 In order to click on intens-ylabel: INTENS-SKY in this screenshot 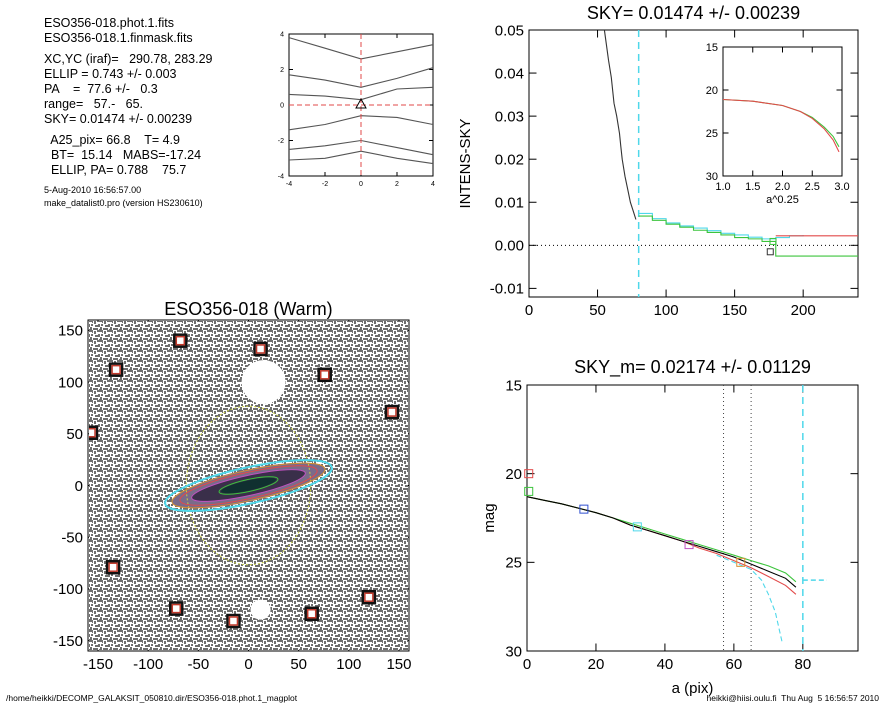, I will do `click(465, 163)`.